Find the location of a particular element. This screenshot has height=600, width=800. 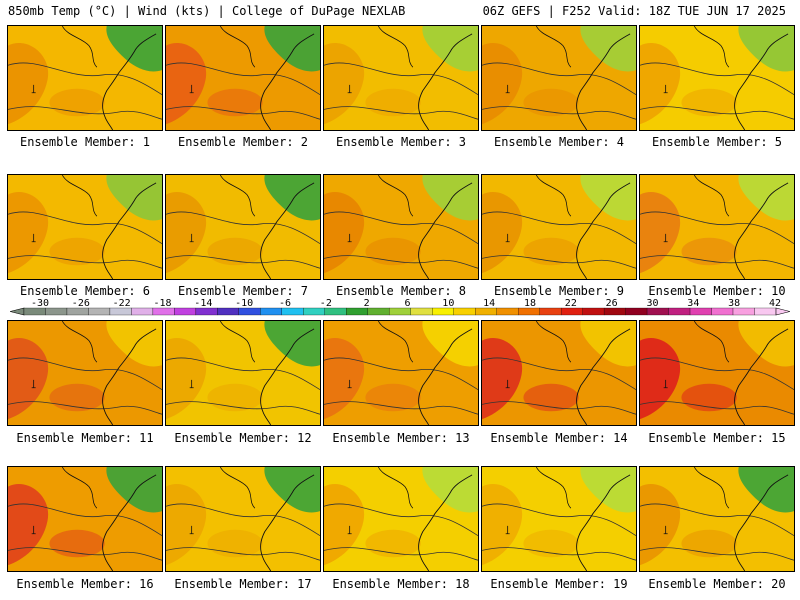

colorbar-tick-label: -2 is located at coordinates (326, 303).